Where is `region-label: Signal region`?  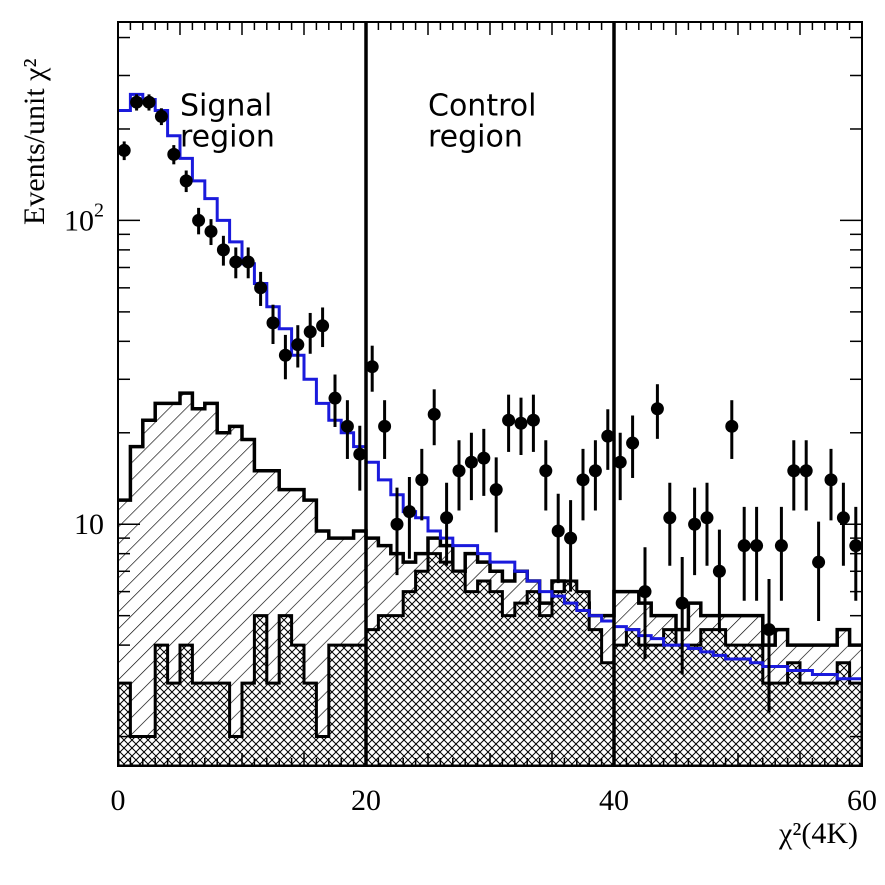 region-label: Signal region is located at coordinates (227, 121).